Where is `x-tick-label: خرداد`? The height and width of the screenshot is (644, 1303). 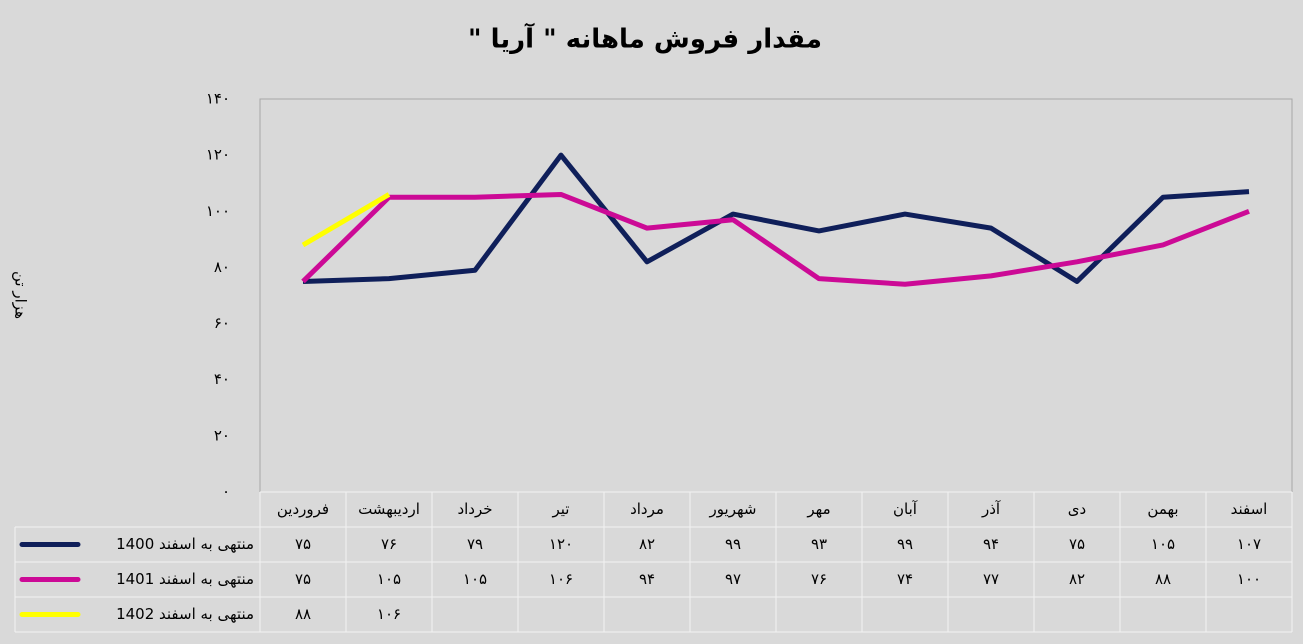 x-tick-label: خرداد is located at coordinates (474, 509).